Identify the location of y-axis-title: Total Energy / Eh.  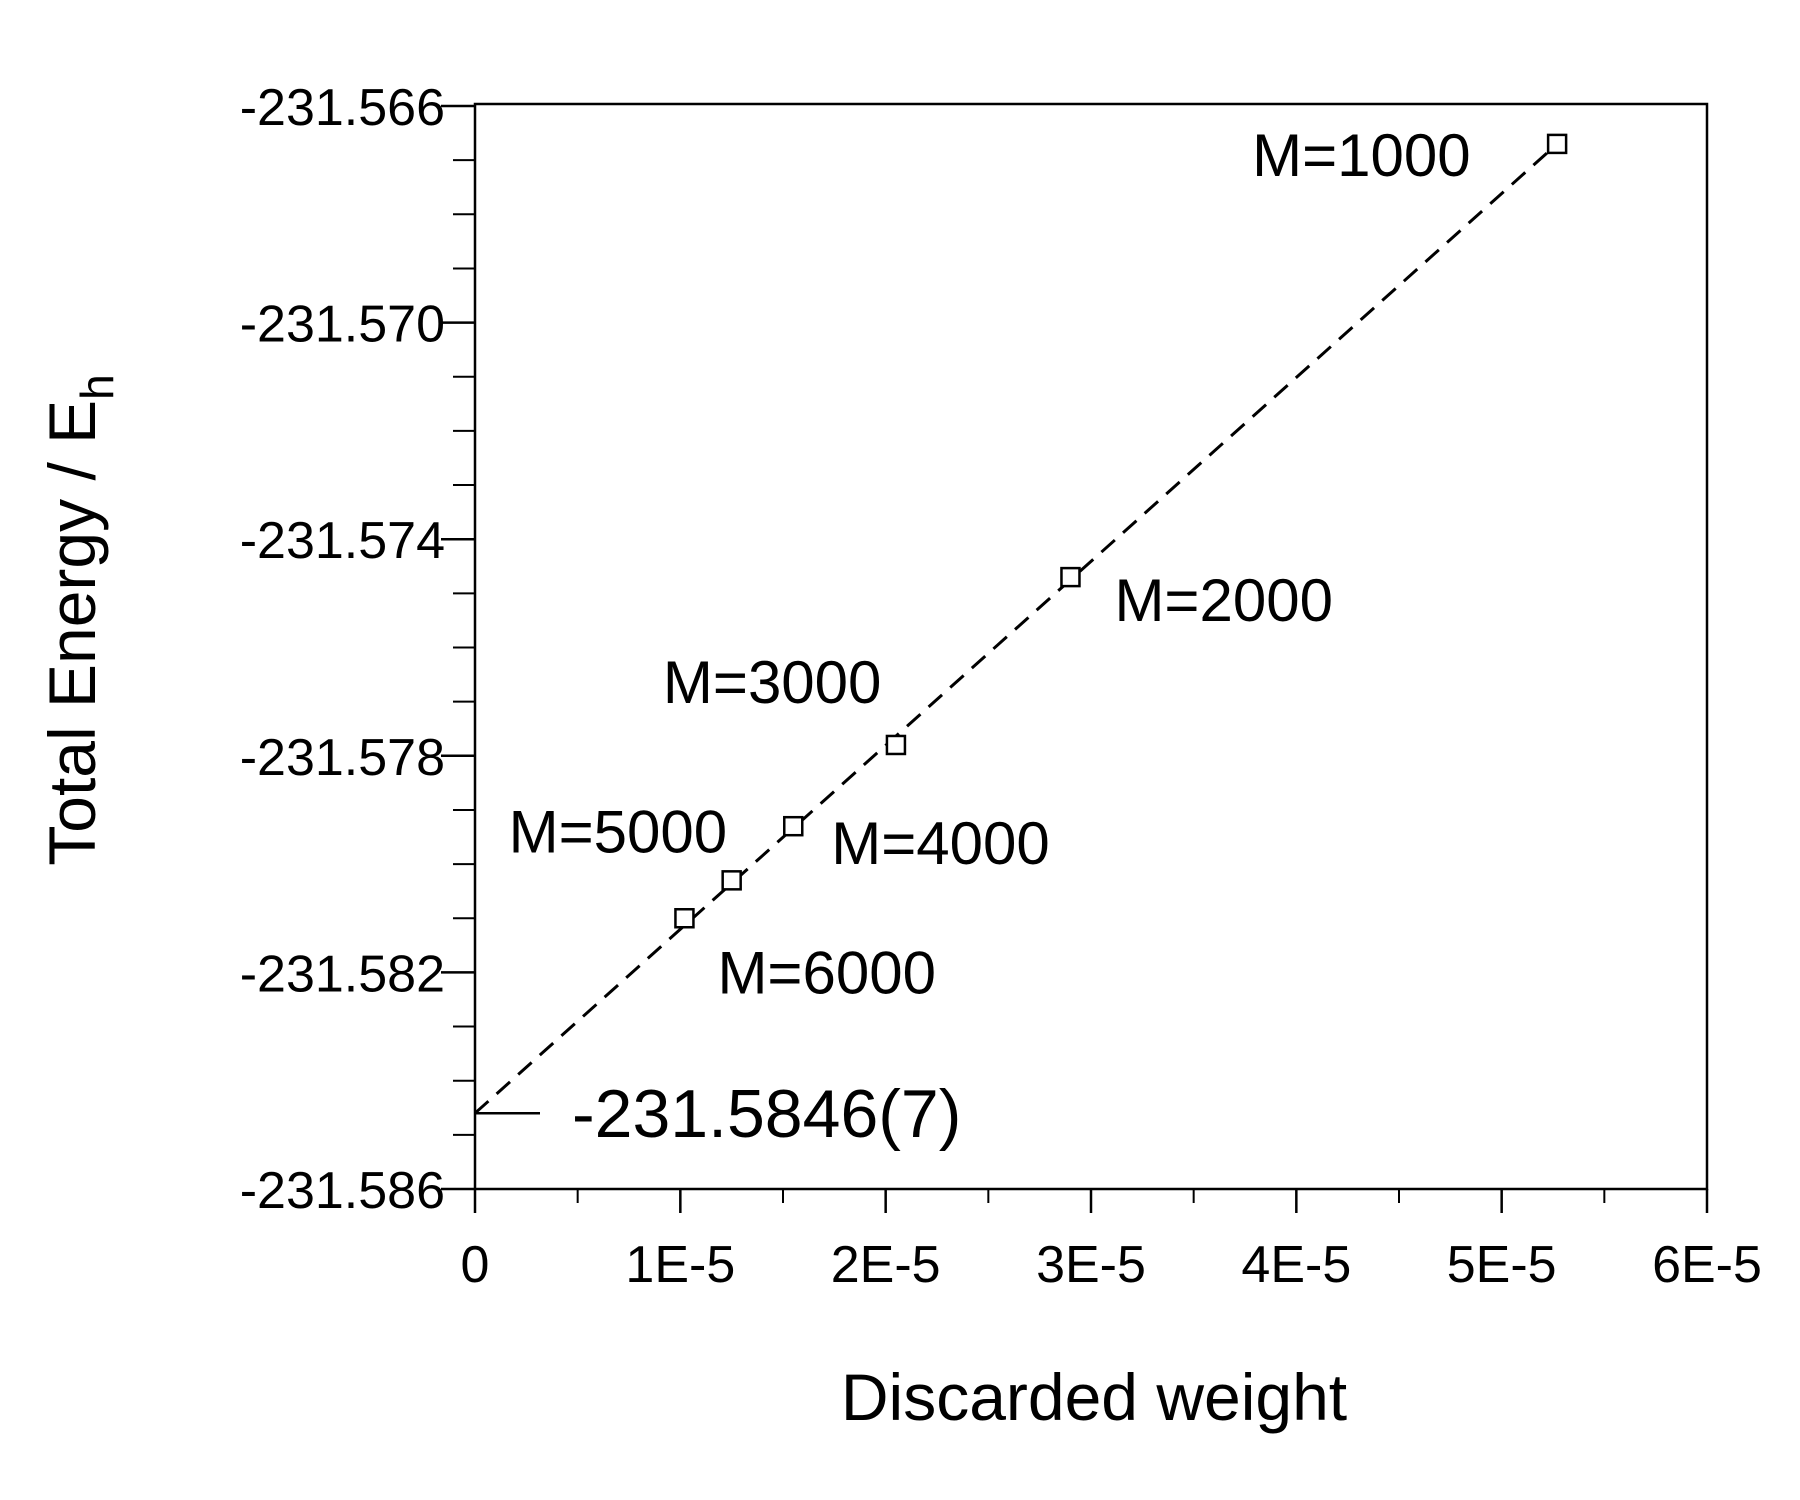
(79, 620).